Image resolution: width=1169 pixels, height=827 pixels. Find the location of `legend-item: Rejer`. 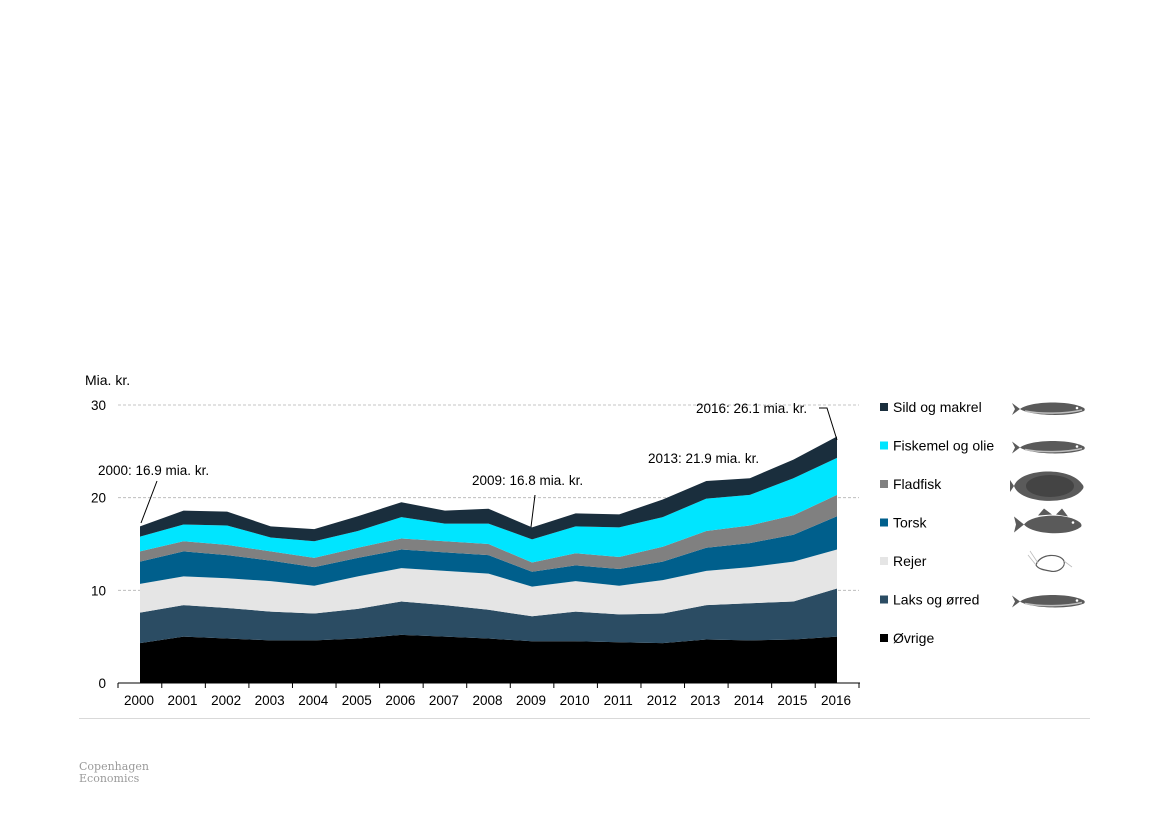

legend-item: Rejer is located at coordinates (976, 561).